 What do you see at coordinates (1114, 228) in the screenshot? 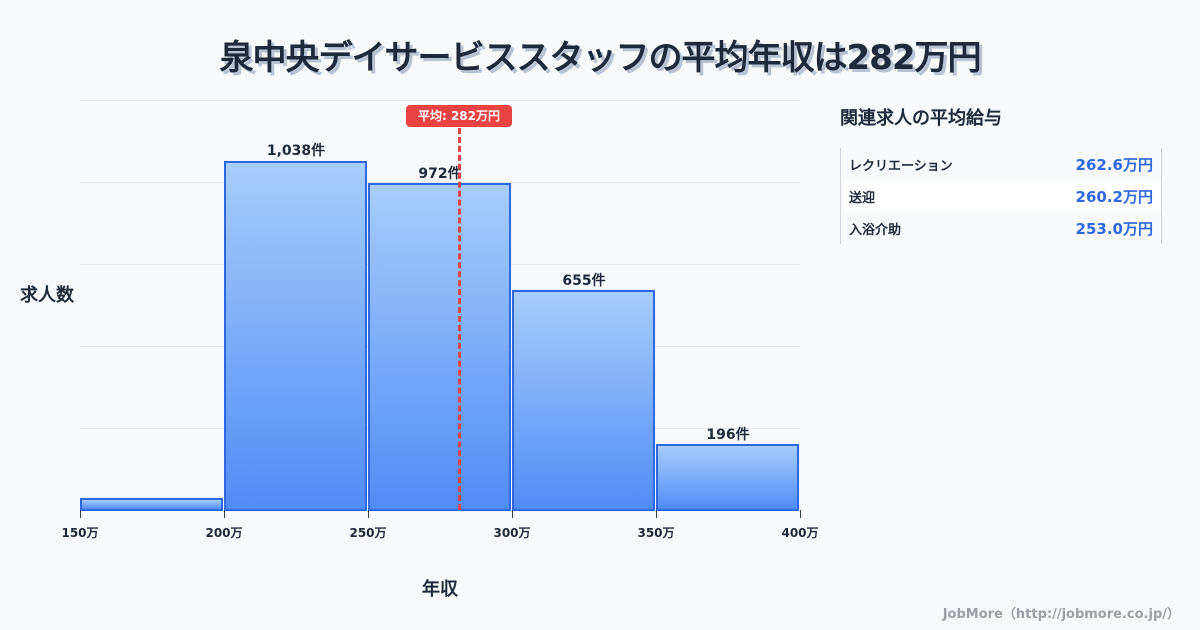
I see `average-salary: 253.0万円` at bounding box center [1114, 228].